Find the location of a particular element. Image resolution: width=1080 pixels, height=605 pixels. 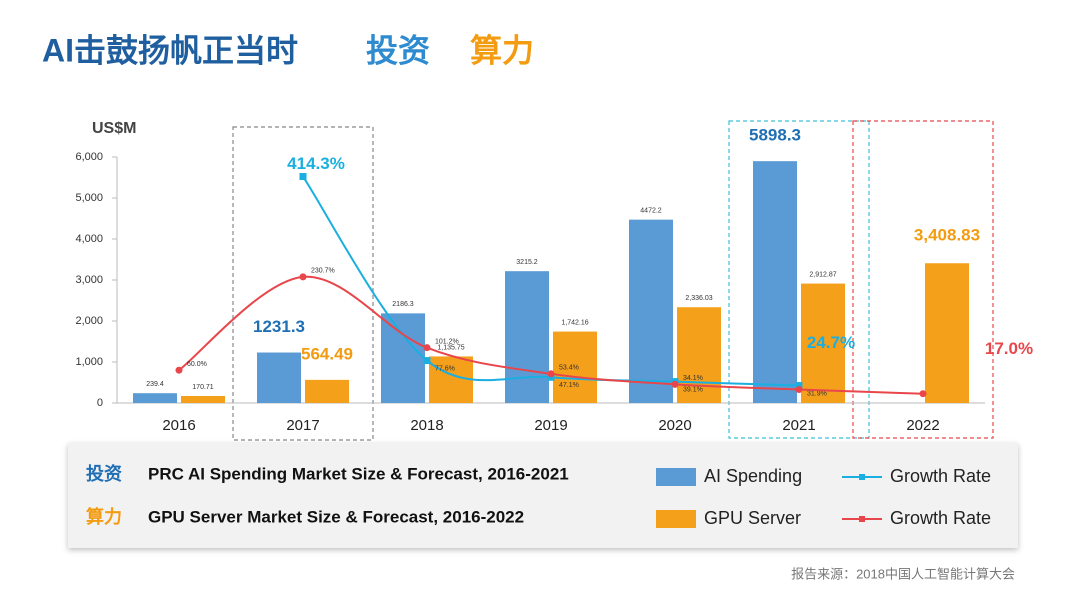

data-label: 53.4% is located at coordinates (569, 368).